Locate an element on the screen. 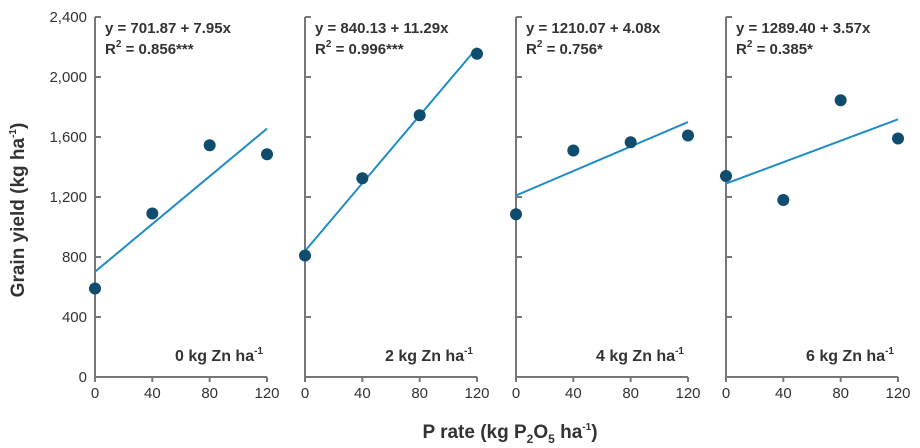  r-squared-label: R2 = 0.996*** is located at coordinates (359, 48).